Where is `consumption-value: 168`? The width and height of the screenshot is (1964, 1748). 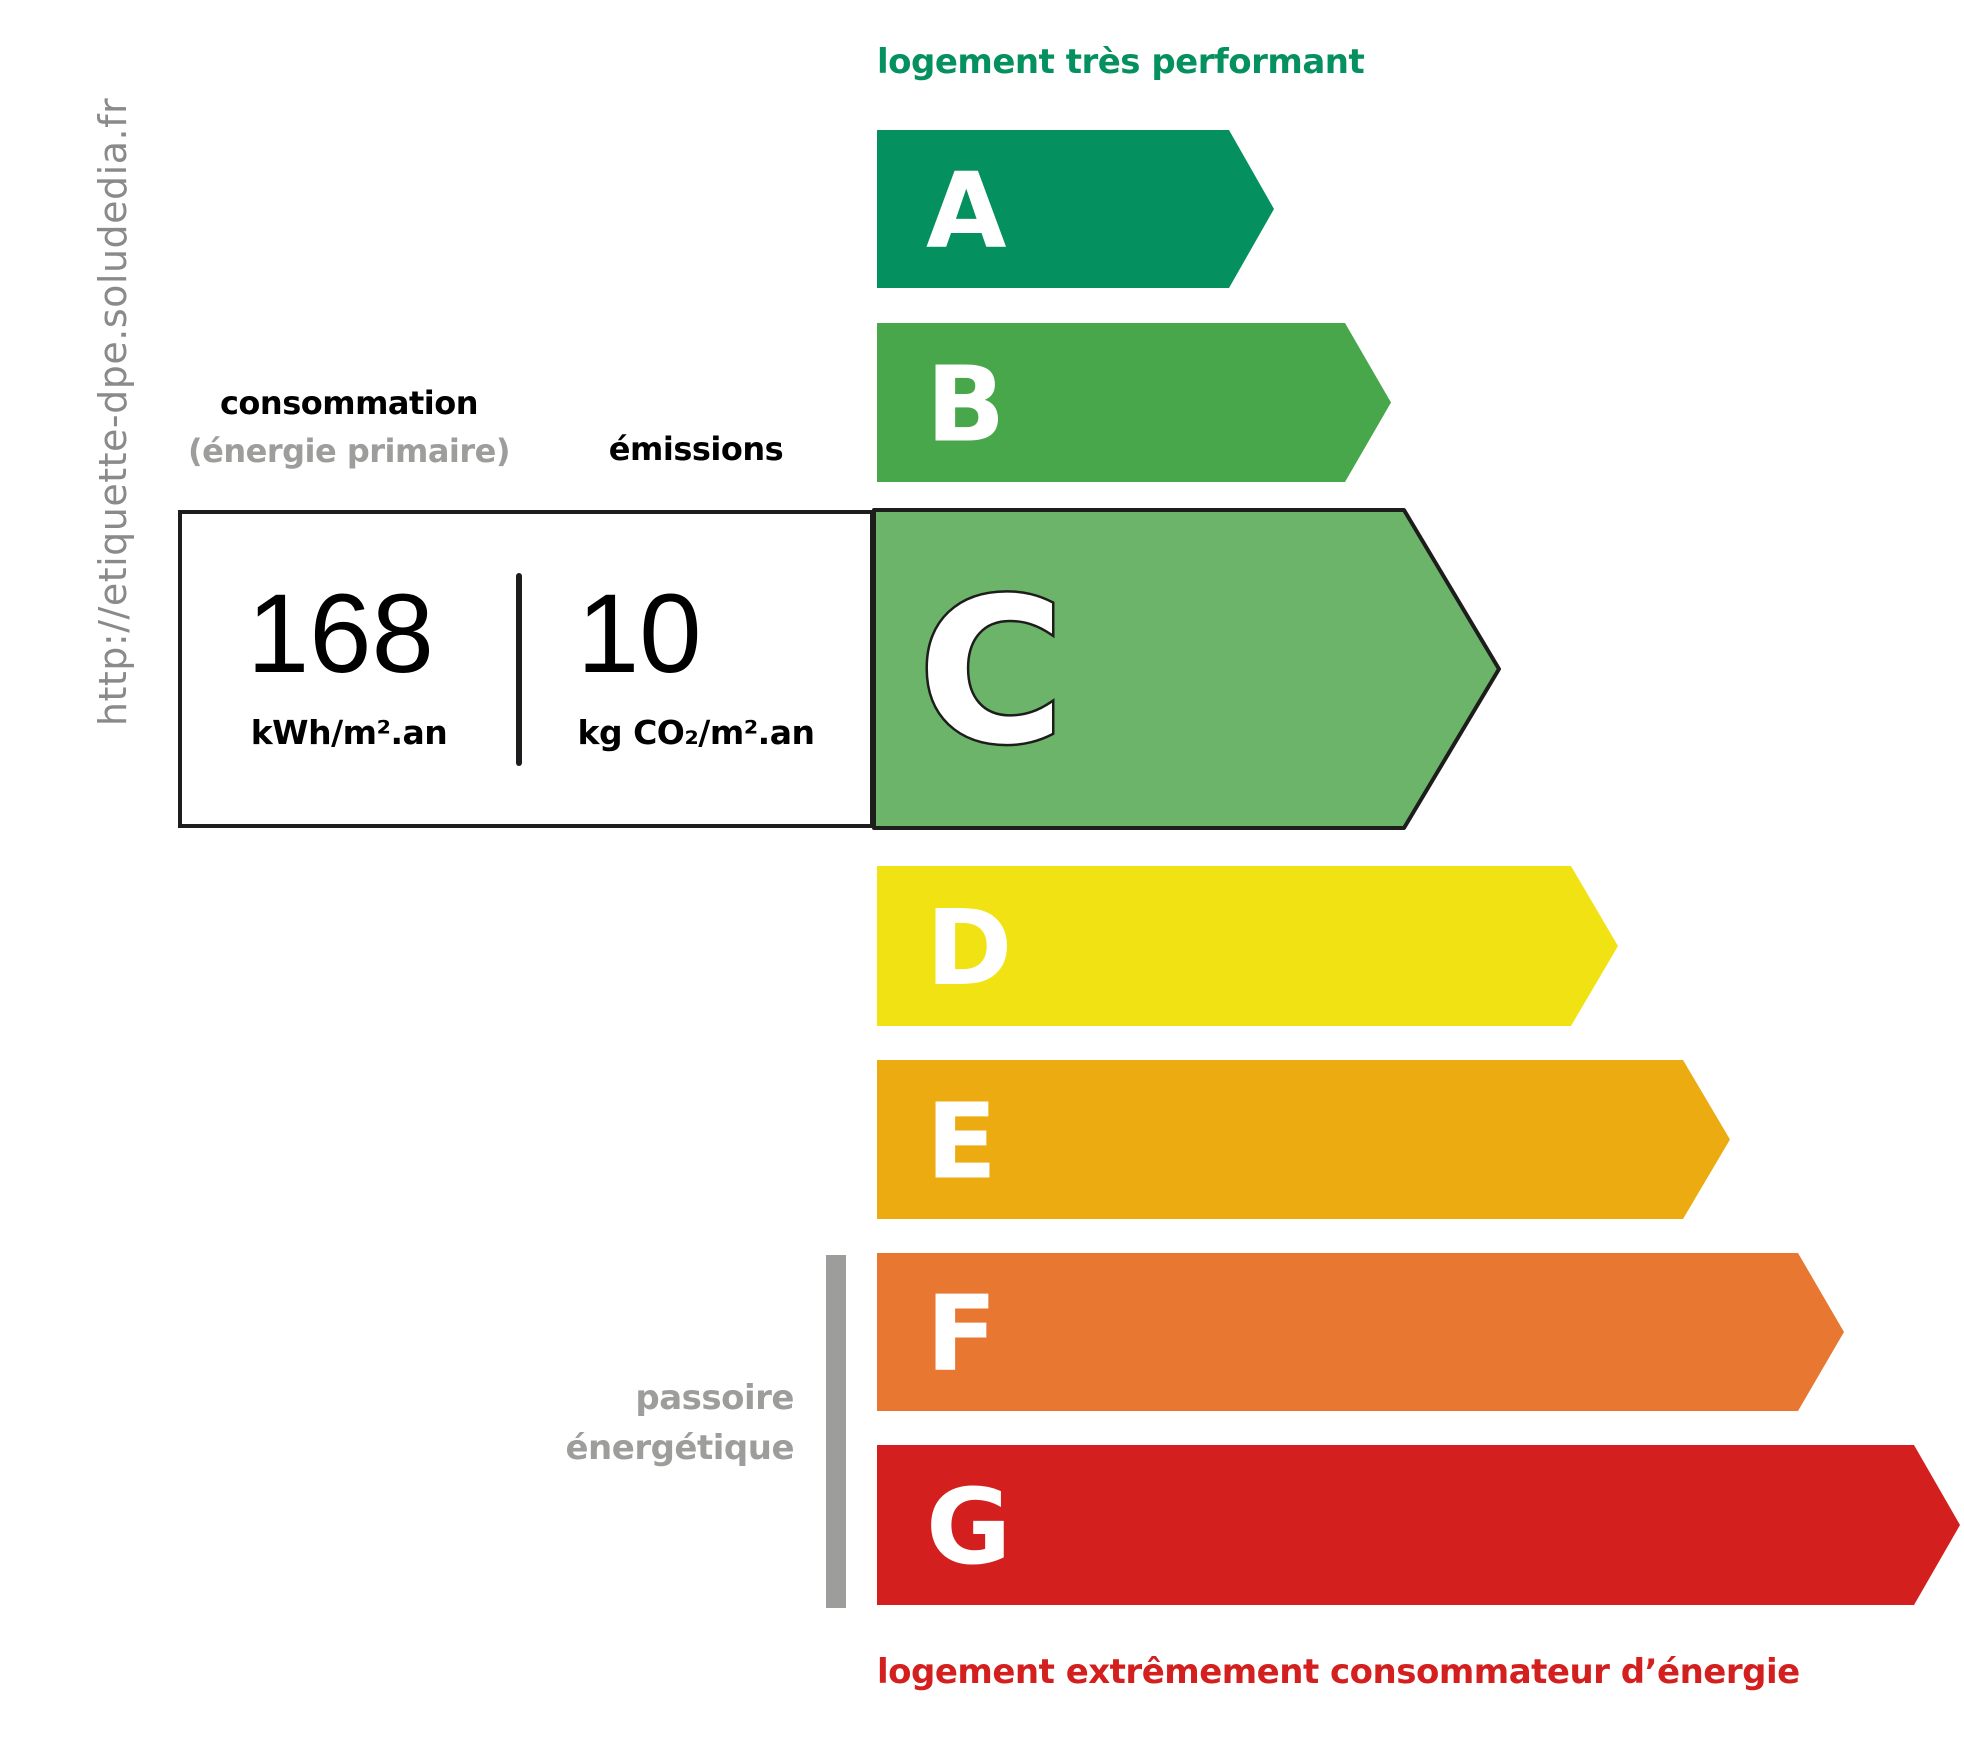 consumption-value: 168 is located at coordinates (340, 633).